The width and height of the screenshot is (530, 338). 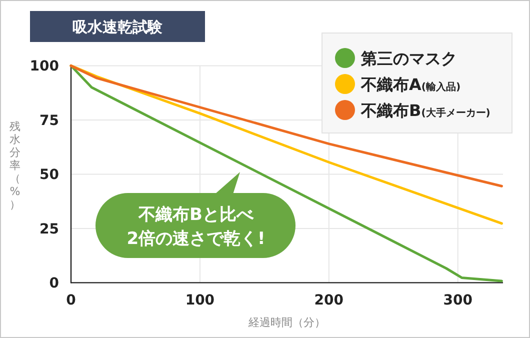 What do you see at coordinates (71, 300) in the screenshot?
I see `x-tick-label: 0` at bounding box center [71, 300].